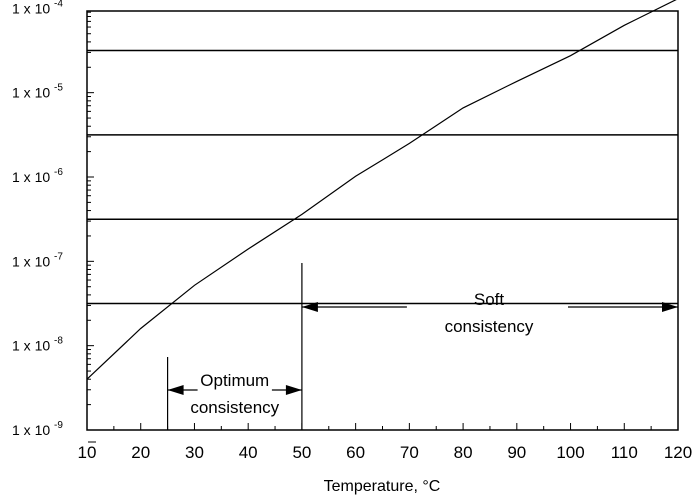 The height and width of the screenshot is (496, 697). Describe the element at coordinates (385, 442) in the screenshot. I see `x-axis-ticks: 10 20 30 40 50 60 70 80 90 100 110 120` at that location.